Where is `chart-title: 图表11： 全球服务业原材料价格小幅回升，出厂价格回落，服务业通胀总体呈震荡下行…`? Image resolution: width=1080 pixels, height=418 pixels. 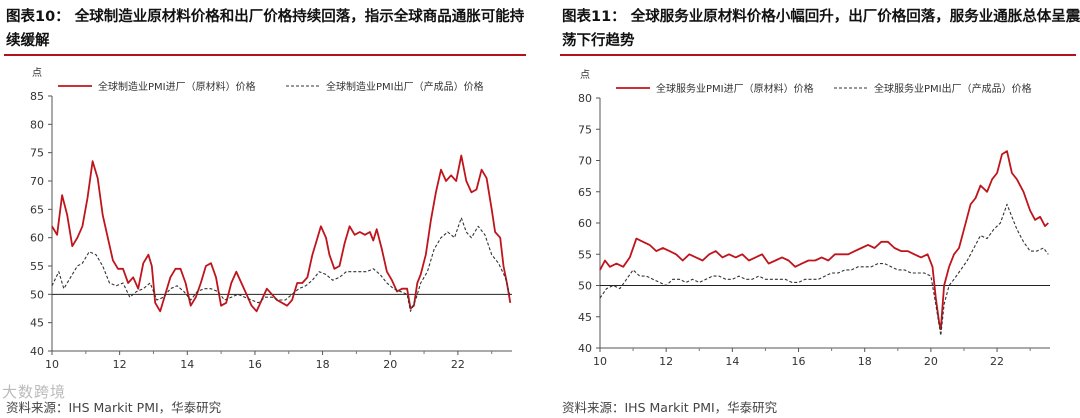 chart-title: 图表11： 全球服务业原材料价格小幅回升，出厂价格回落，服务业通胀总体呈震荡下行… is located at coordinates (821, 29).